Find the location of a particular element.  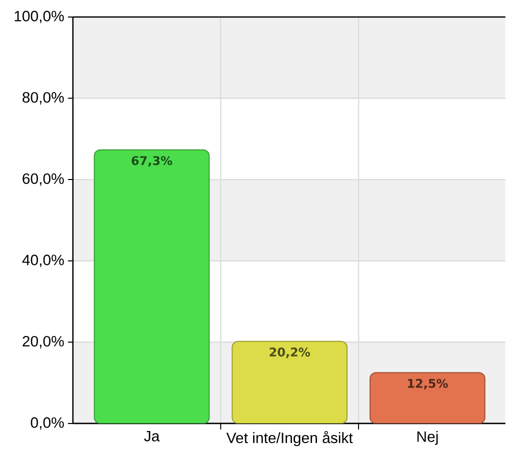

y-tick-label: 80,0% is located at coordinates (43, 98).